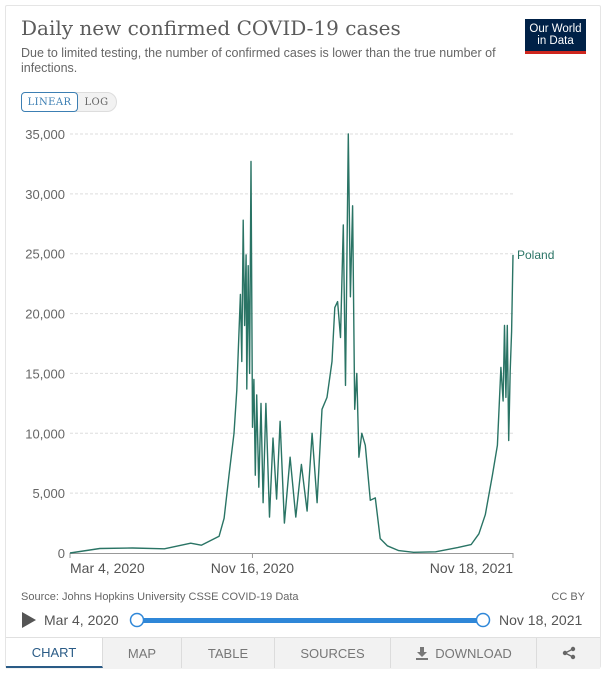 This screenshot has width=608, height=675. I want to click on download-icon, so click(422, 653).